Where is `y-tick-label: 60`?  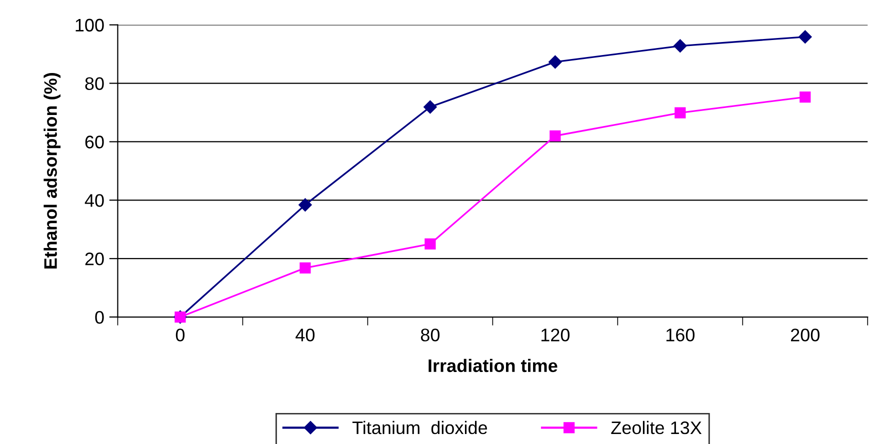 y-tick-label: 60 is located at coordinates (94, 142).